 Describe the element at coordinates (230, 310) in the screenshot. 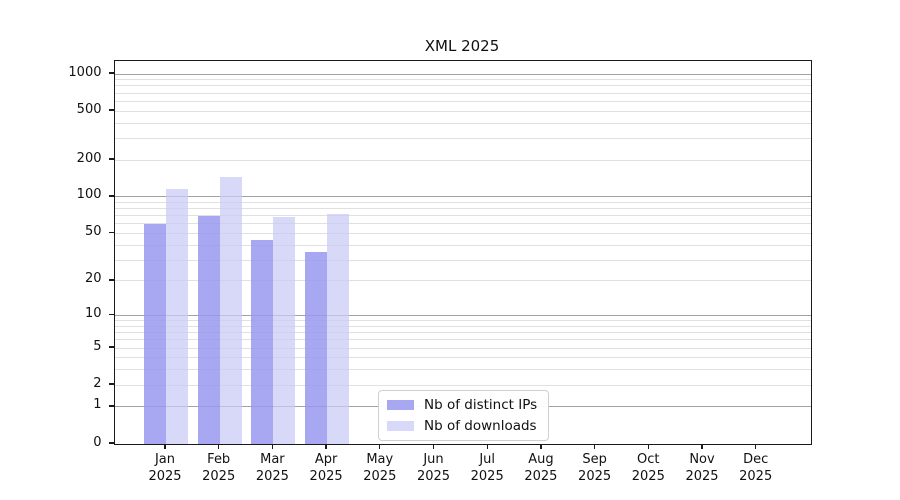

I see `bar-downloads-feb-2025` at that location.